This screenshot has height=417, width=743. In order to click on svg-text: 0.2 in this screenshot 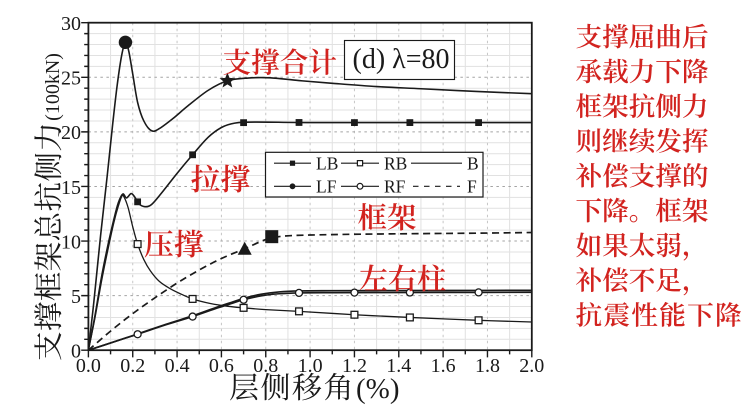, I will do `click(132, 366)`.